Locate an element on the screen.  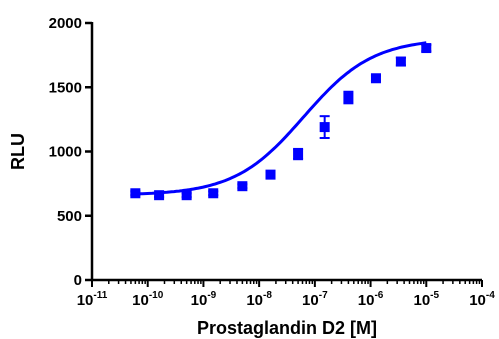
x-tick-label: 10⁻⁵ is located at coordinates (426, 299).